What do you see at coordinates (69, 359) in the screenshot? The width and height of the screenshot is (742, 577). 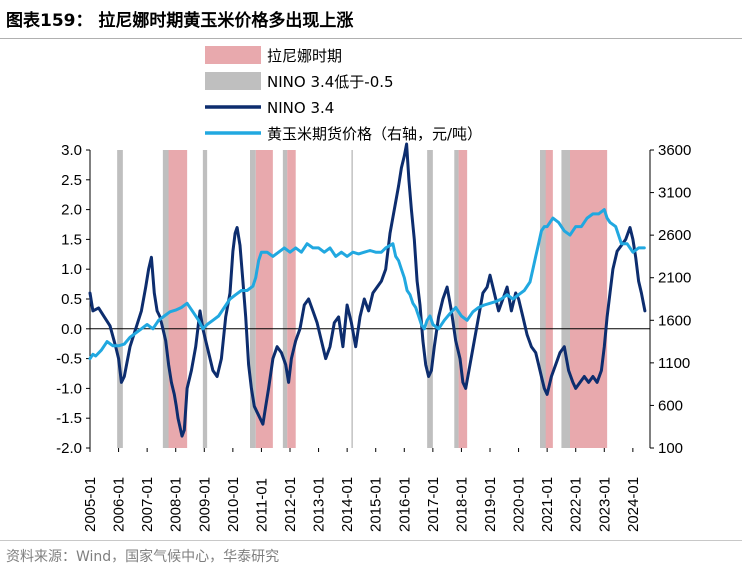 I see `left-tick-label-3: -0.5` at bounding box center [69, 359].